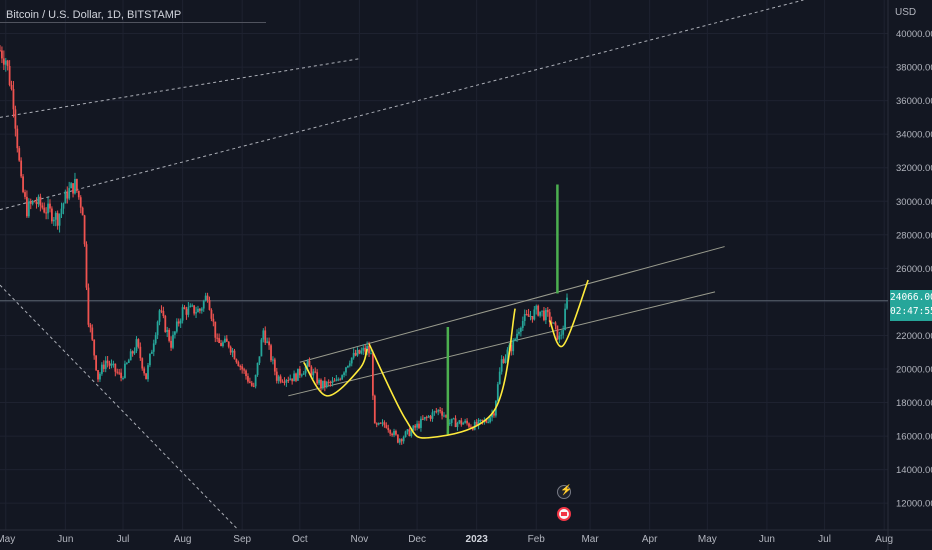 The height and width of the screenshot is (550, 932). What do you see at coordinates (914, 403) in the screenshot?
I see `y-tick-label: 18000.00` at bounding box center [914, 403].